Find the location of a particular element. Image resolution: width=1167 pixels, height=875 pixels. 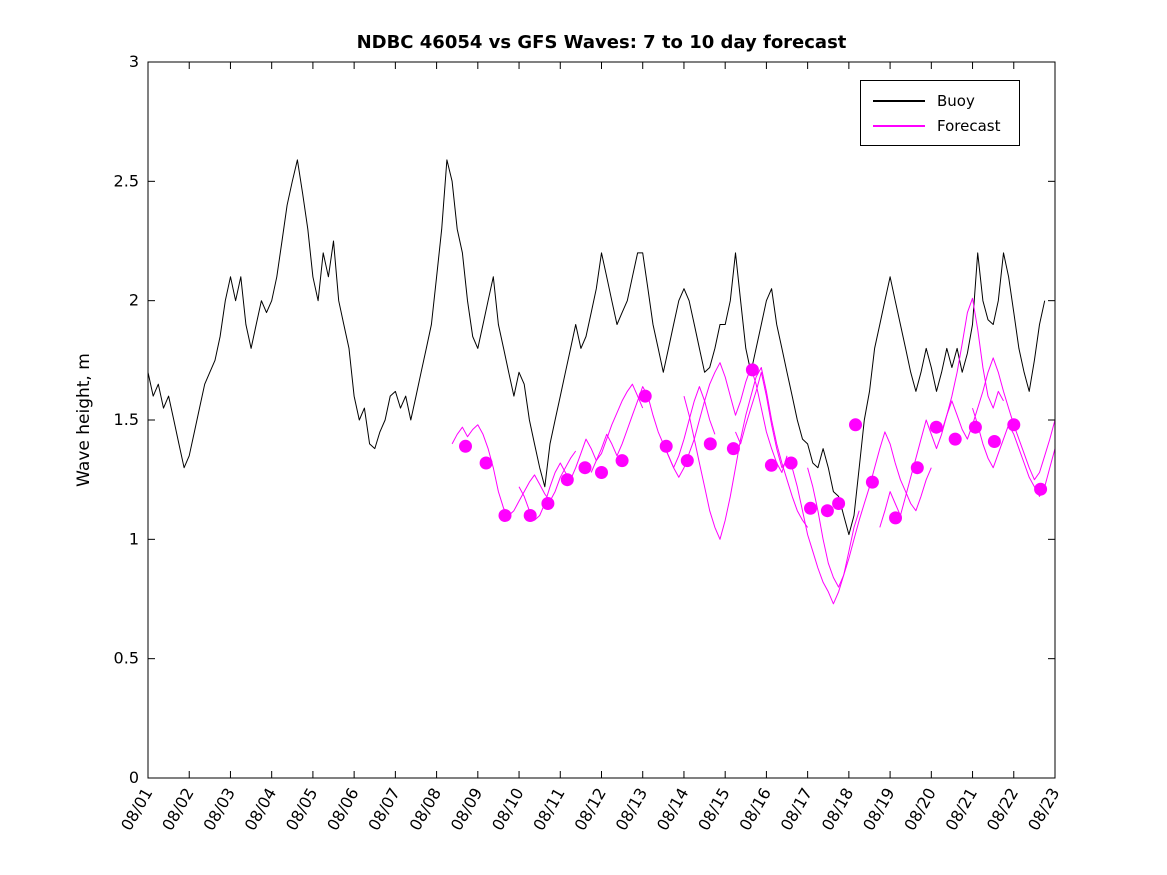

x-tick-label: 08/09 is located at coordinates (467, 809).